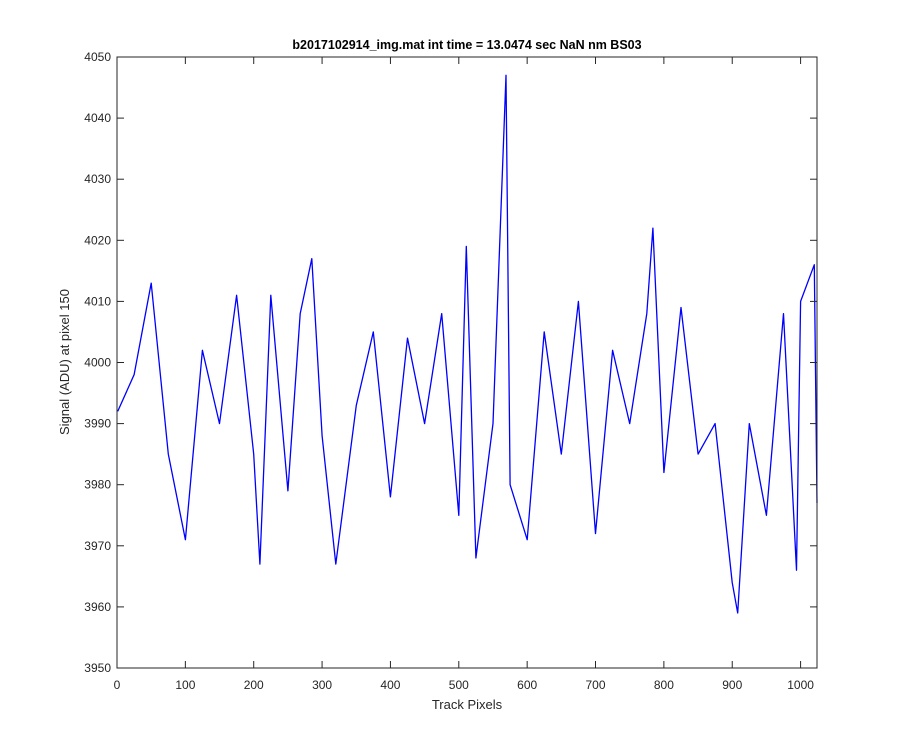  What do you see at coordinates (117, 685) in the screenshot?
I see `x-tick-label: 0` at bounding box center [117, 685].